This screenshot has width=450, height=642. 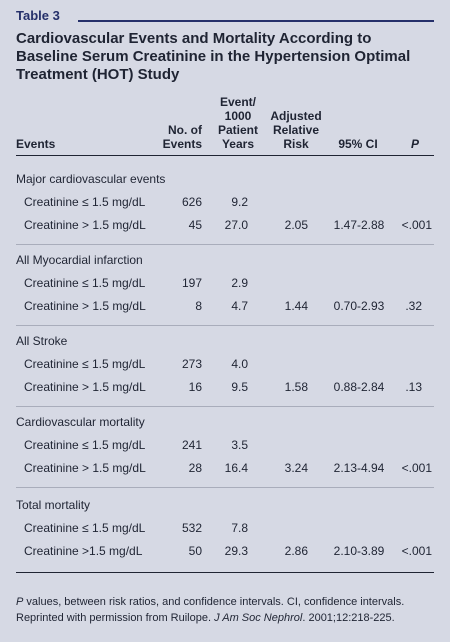 I want to click on cell-rate: 27.0, so click(x=236, y=225).